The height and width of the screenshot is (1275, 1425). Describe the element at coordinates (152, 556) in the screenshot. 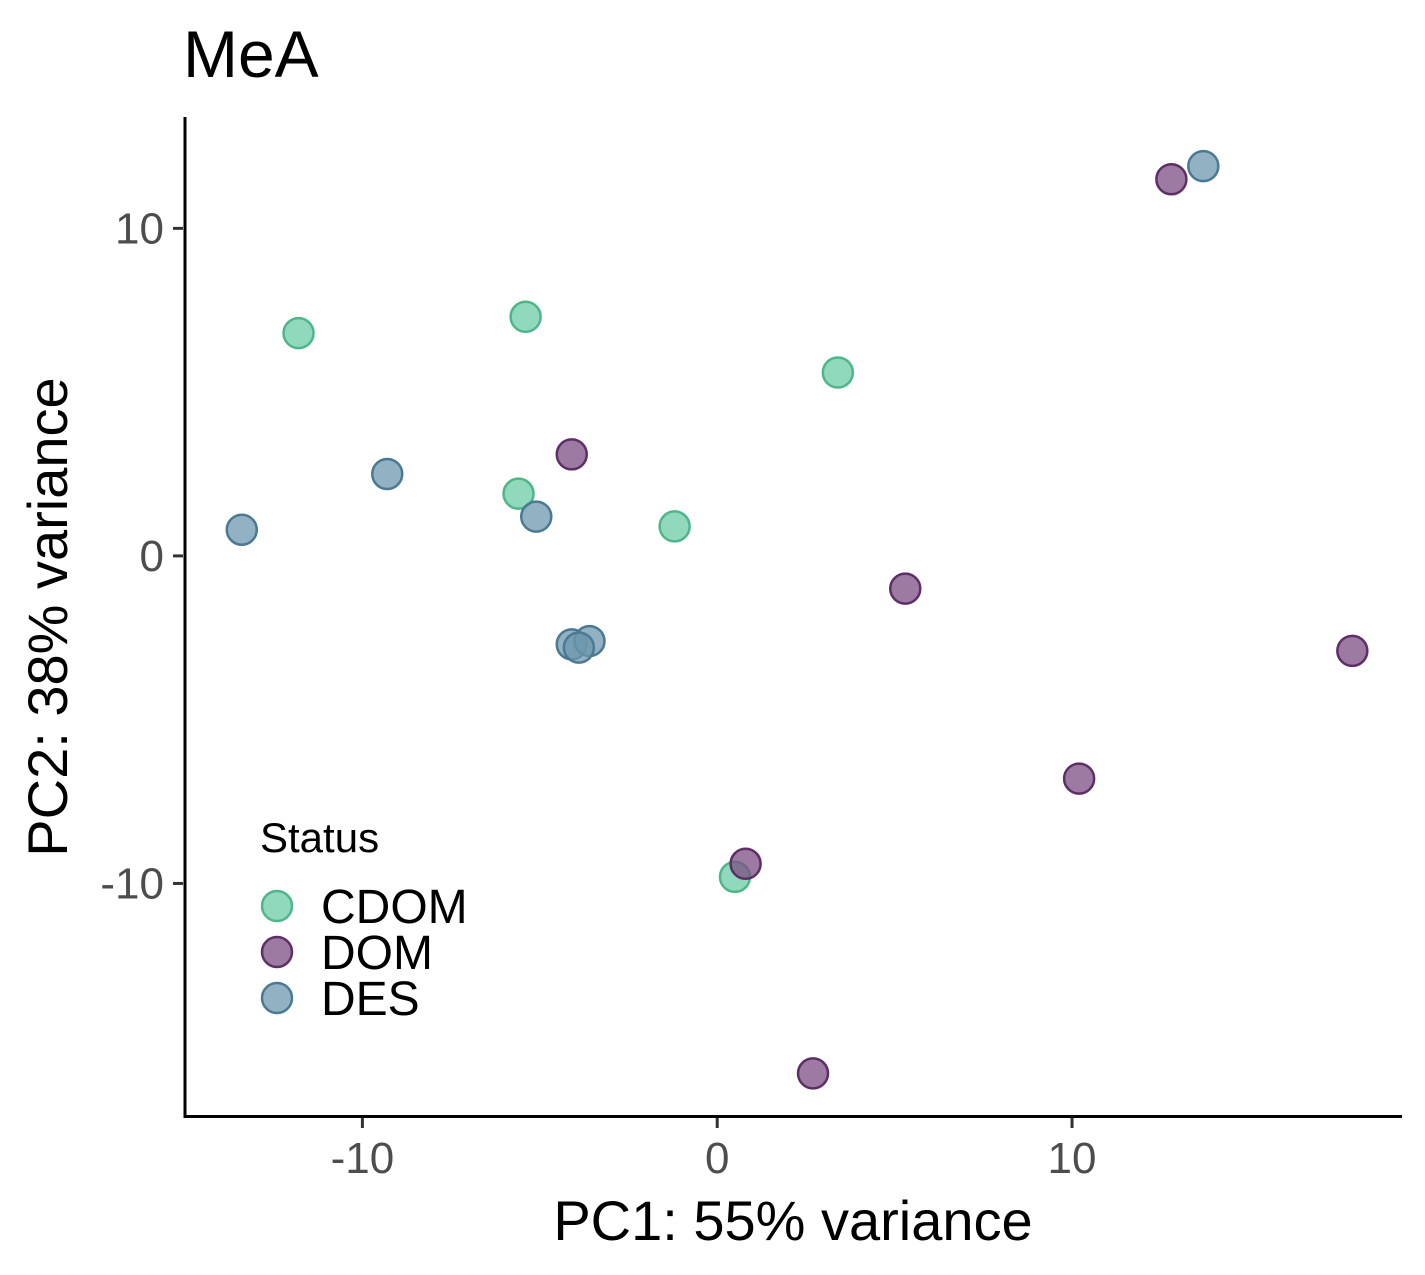

I see `y-tick-label: 0` at that location.